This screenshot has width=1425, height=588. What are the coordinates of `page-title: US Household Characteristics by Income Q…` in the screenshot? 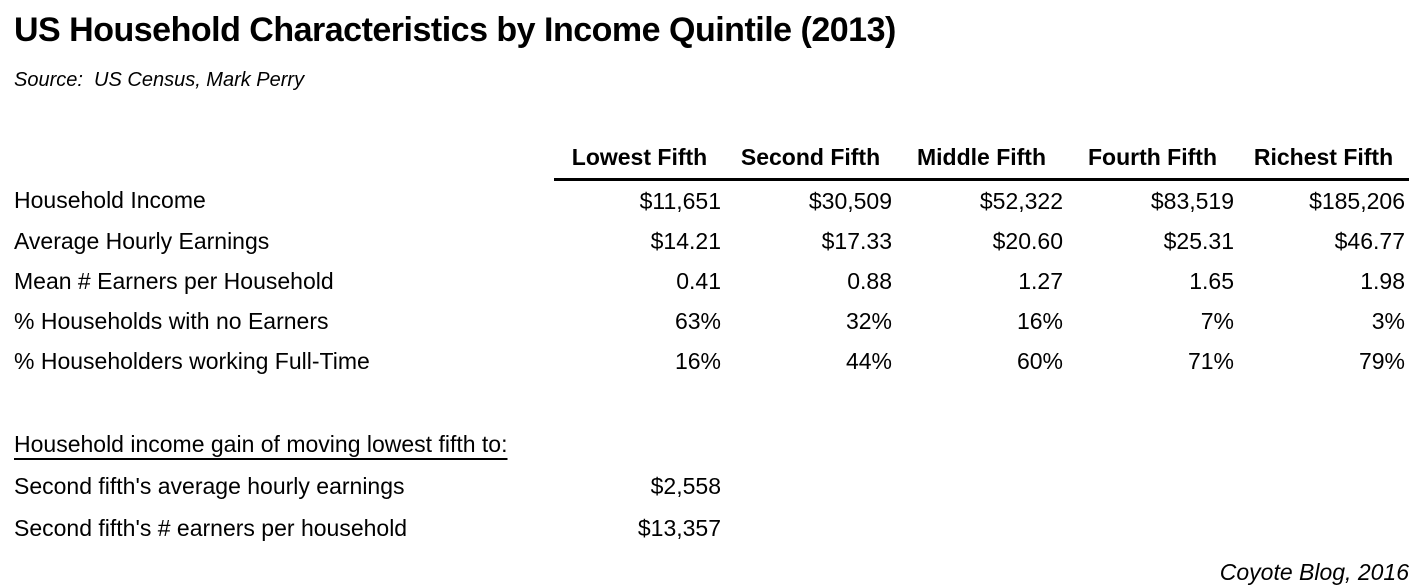 It's located at (455, 30).